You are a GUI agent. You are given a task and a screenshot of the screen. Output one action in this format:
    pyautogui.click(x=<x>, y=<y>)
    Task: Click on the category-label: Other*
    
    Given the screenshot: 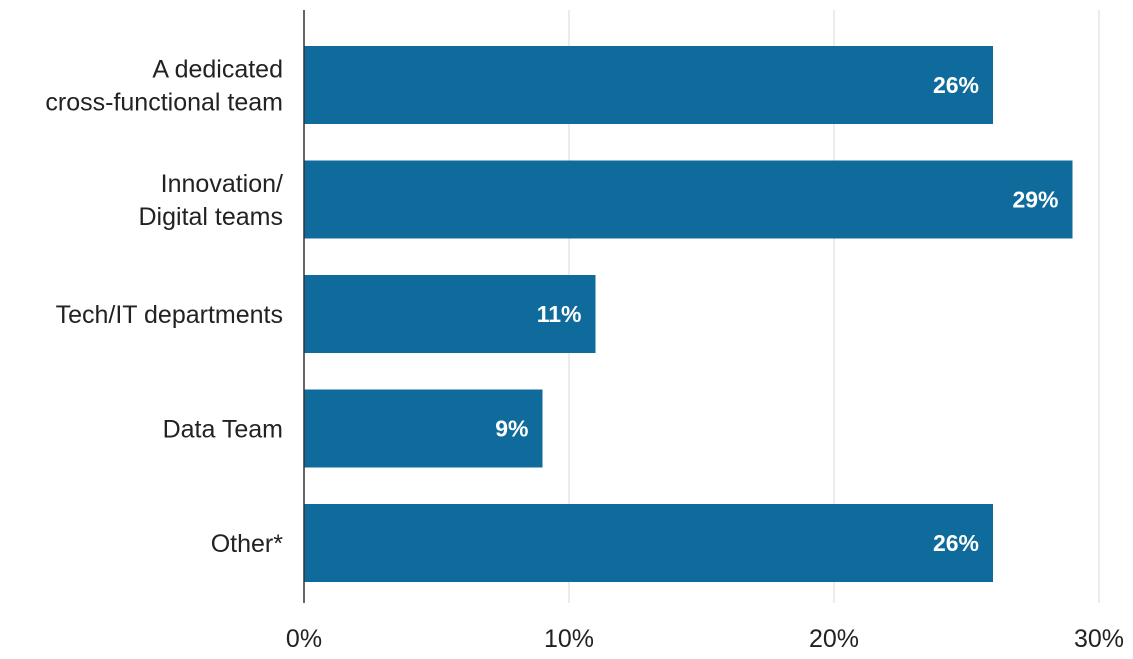 What is the action you would take?
    pyautogui.click(x=247, y=544)
    